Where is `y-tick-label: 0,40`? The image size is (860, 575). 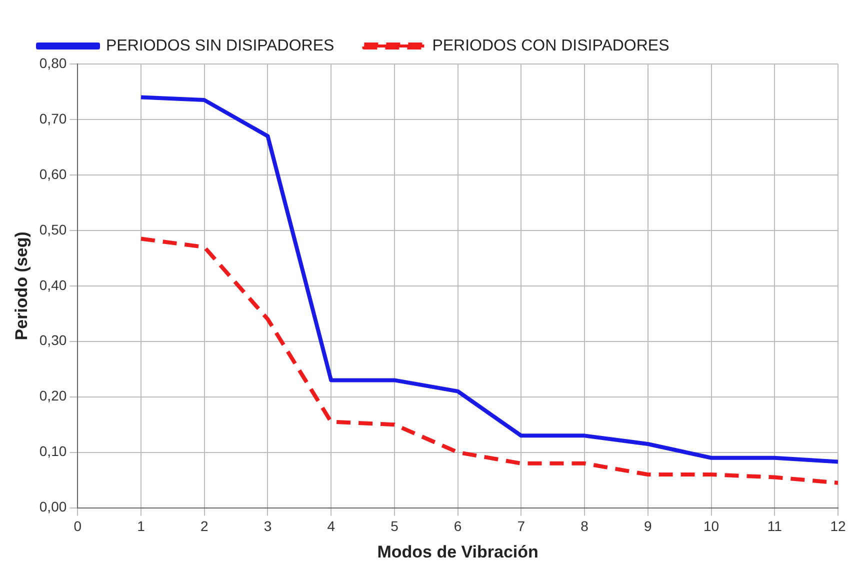
y-tick-label: 0,40 is located at coordinates (53, 284).